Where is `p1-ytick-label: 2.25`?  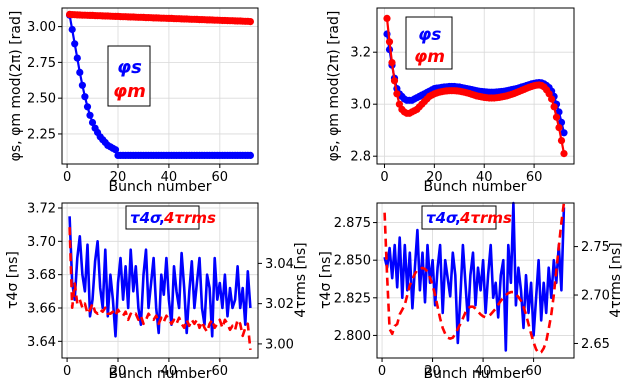 p1-ytick-label: 2.25 is located at coordinates (41, 134).